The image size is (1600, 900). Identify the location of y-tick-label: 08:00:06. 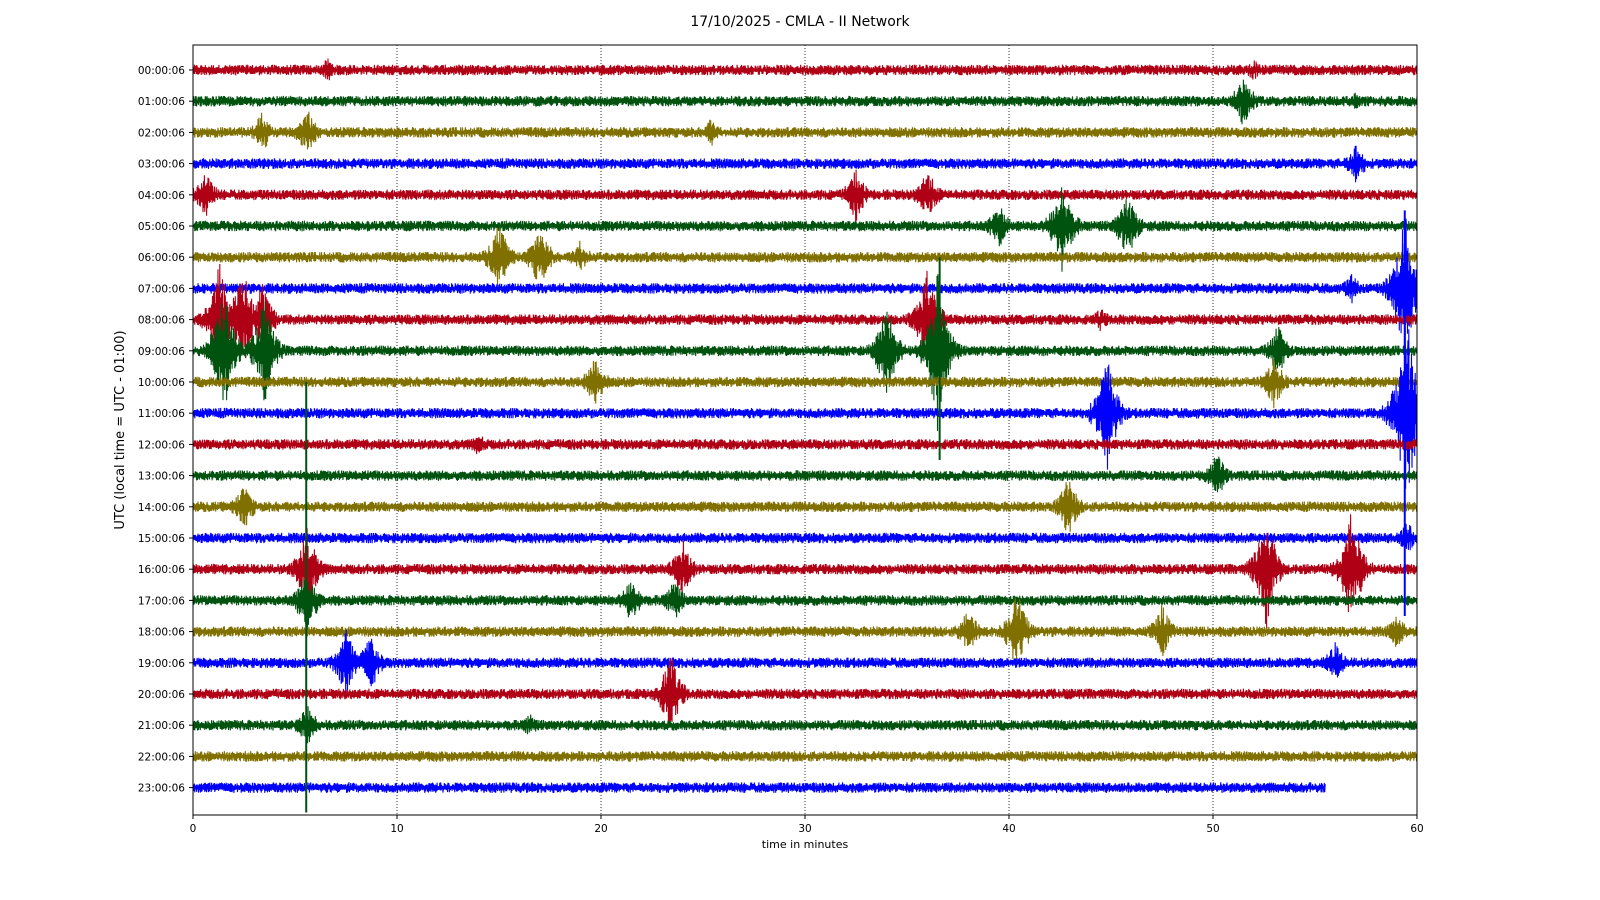
(161, 321).